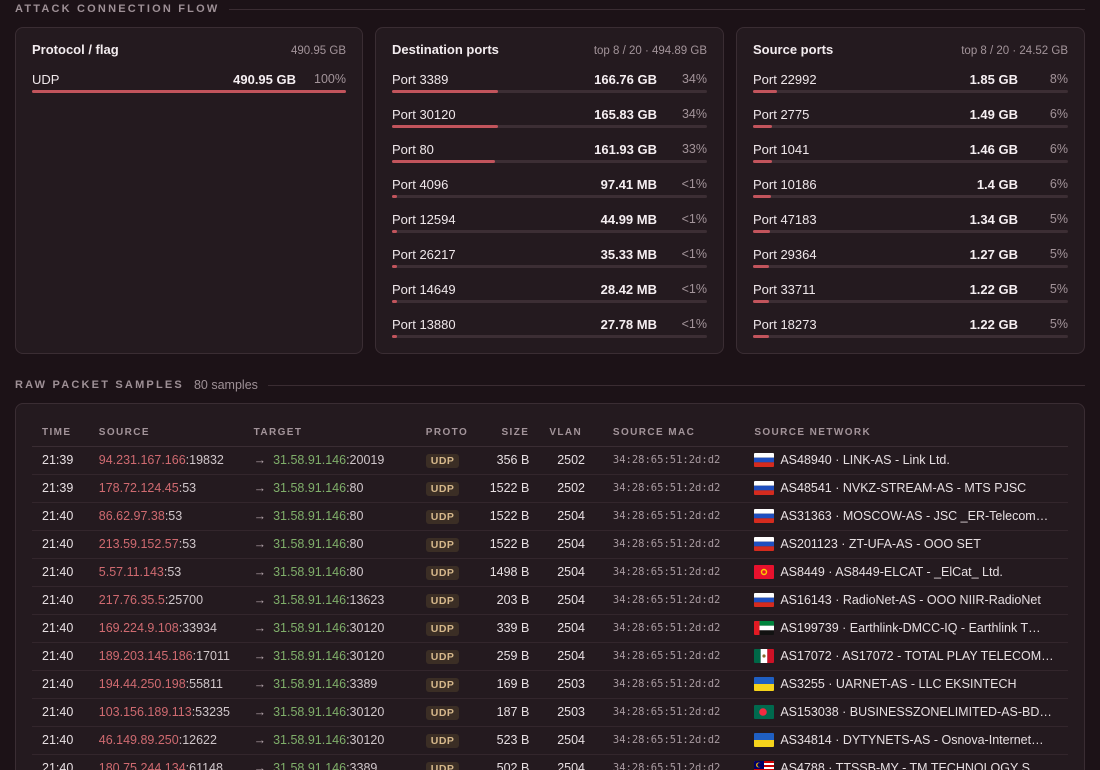 The height and width of the screenshot is (770, 1100). I want to click on cell-time: 21:40, so click(60, 740).